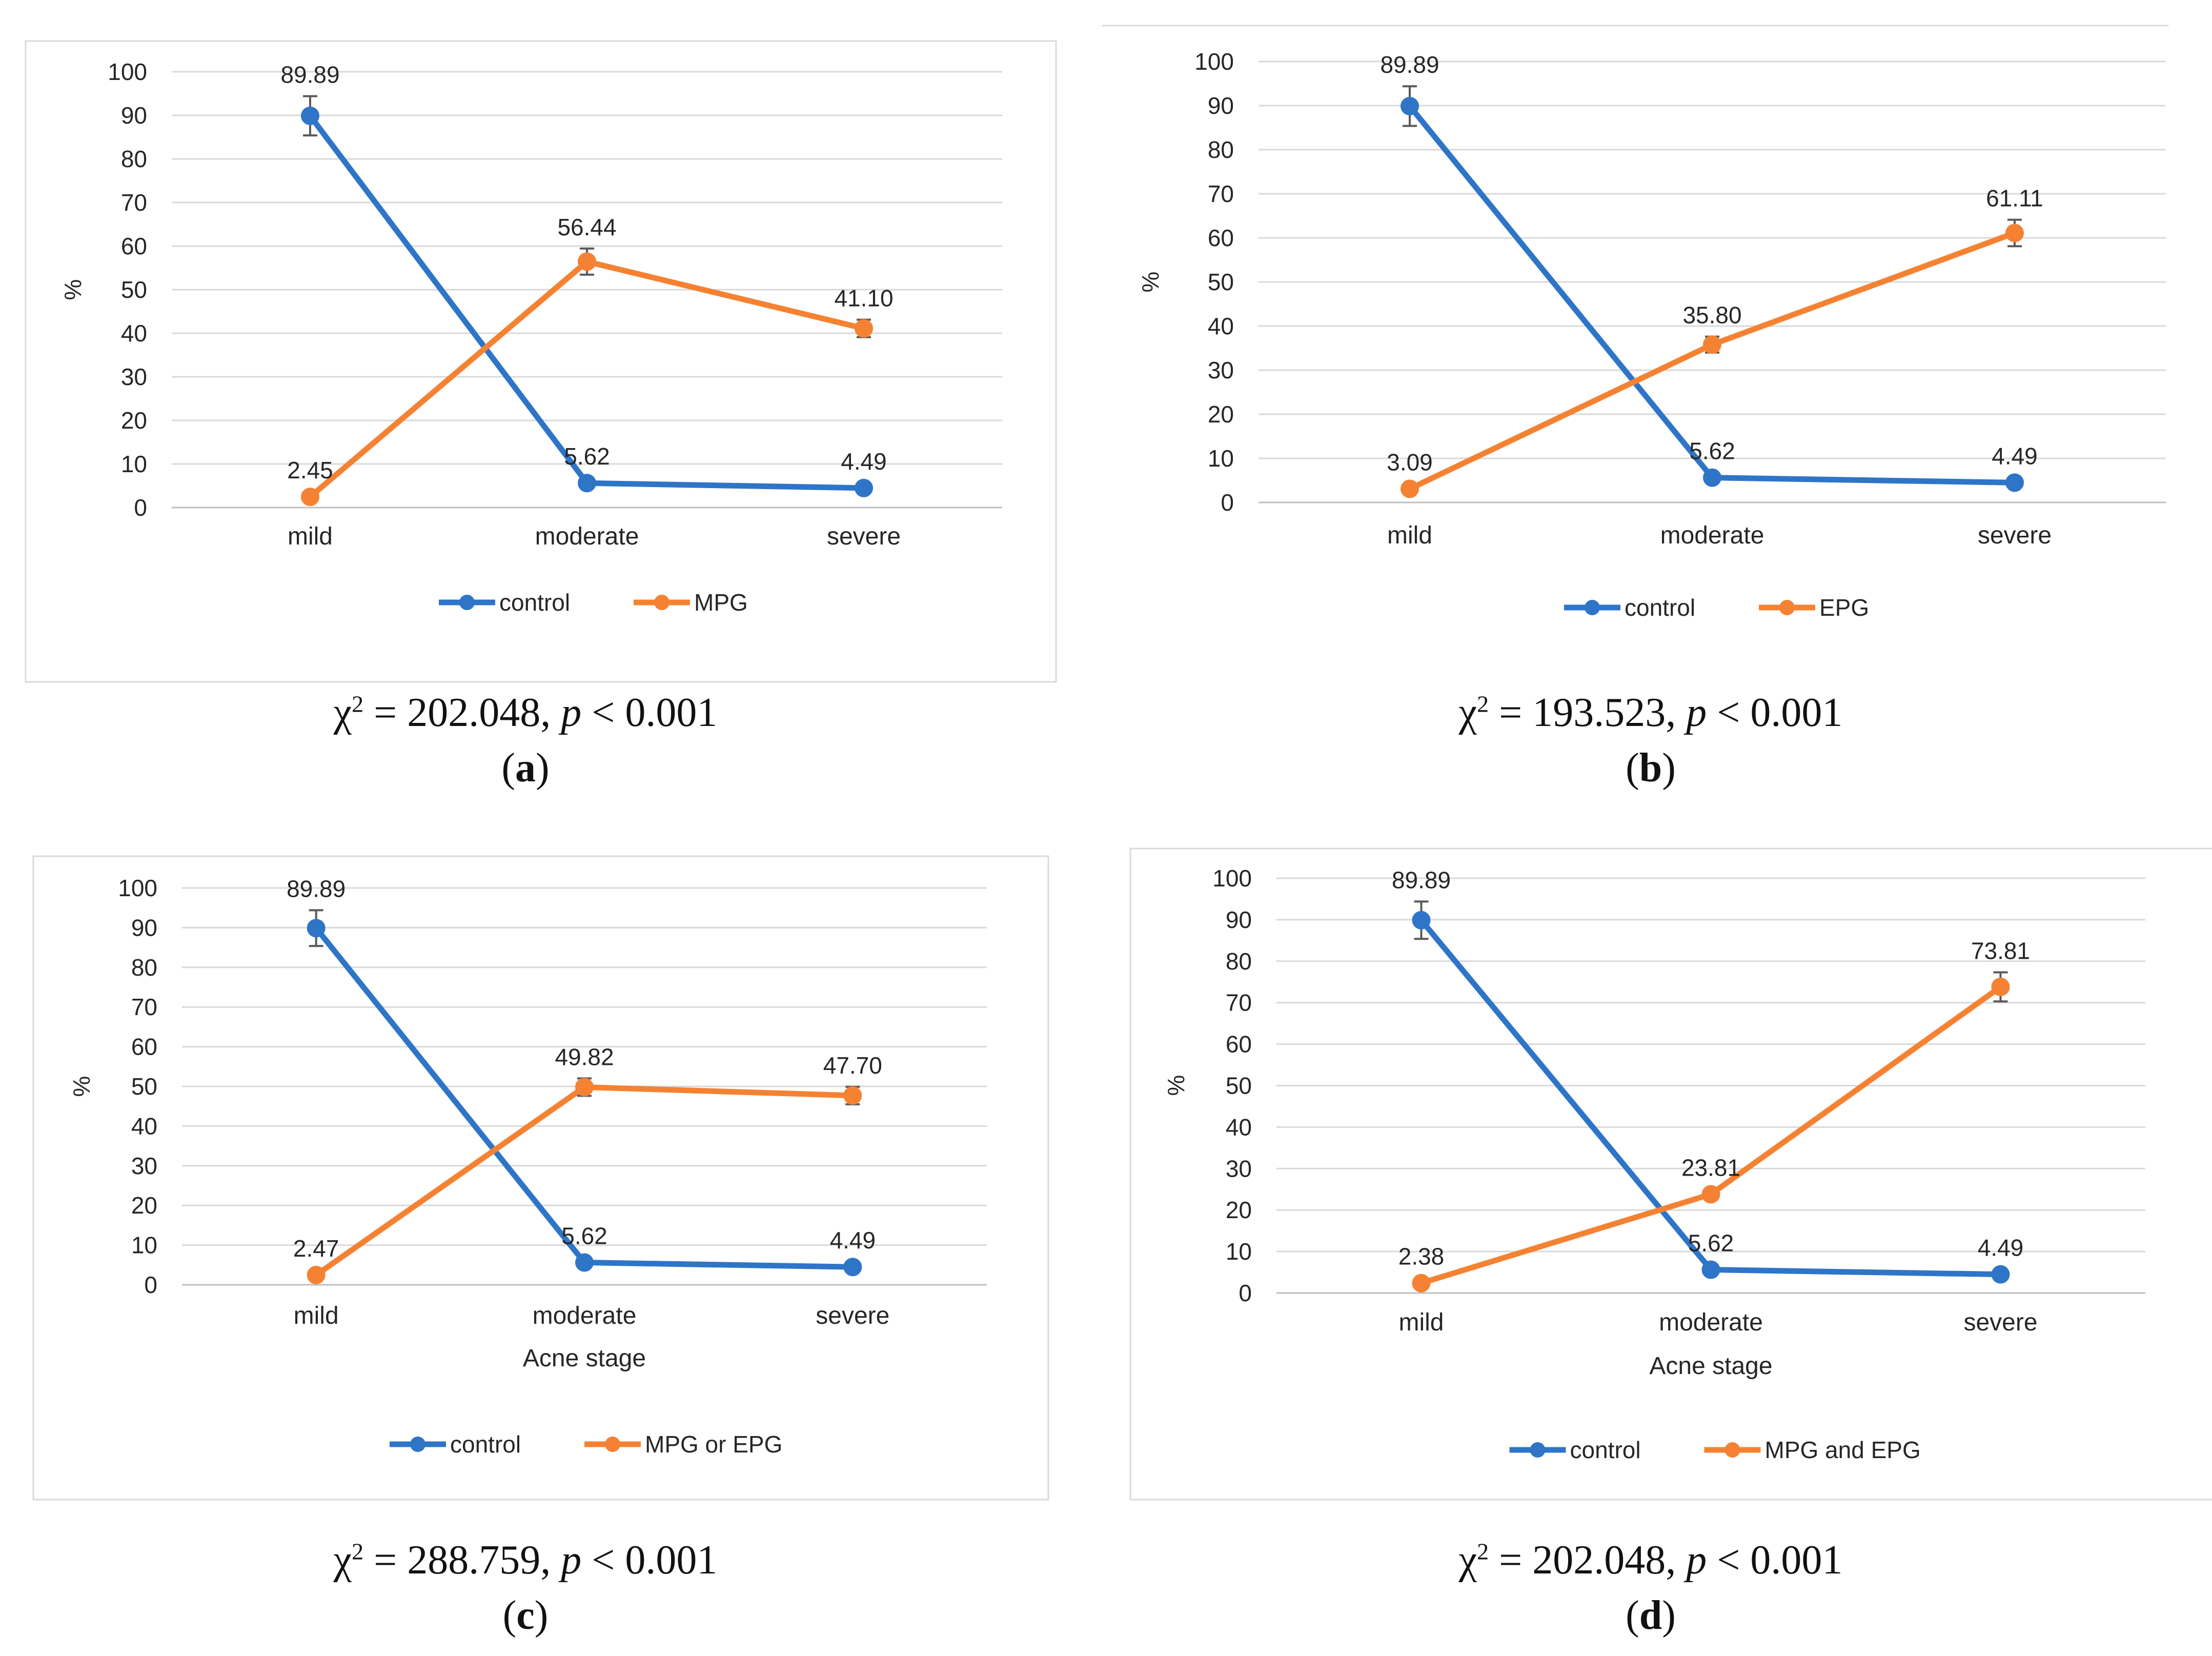 The image size is (2212, 1656). I want to click on data-label: 61.11, so click(2014, 198).